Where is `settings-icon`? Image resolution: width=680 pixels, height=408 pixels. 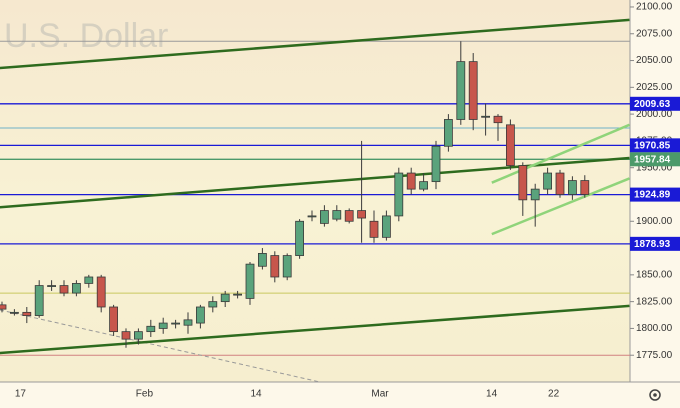 settings-icon is located at coordinates (655, 395).